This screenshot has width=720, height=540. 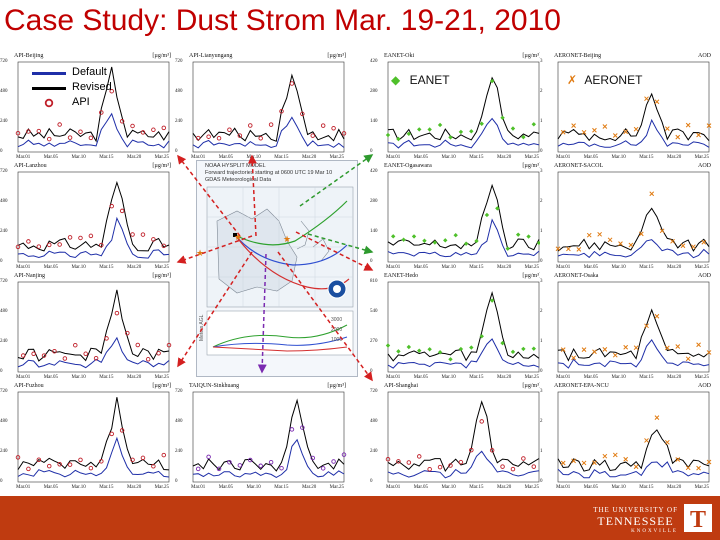 I want to click on panel-title: EANET-Hedo, so click(x=401, y=276).